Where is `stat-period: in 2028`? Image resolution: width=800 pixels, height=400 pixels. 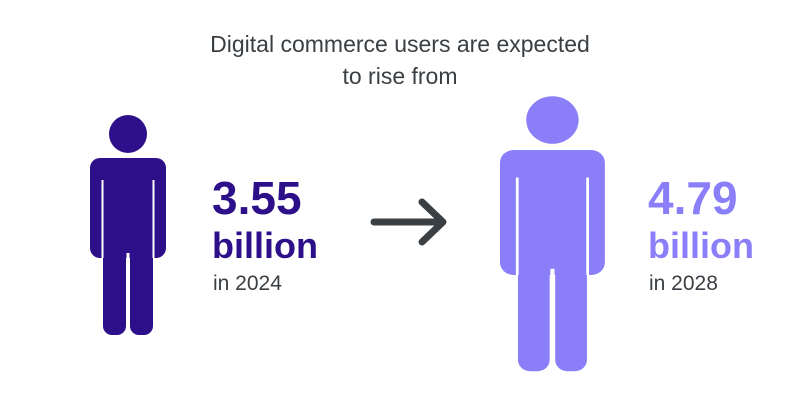 stat-period: in 2028 is located at coordinates (683, 283).